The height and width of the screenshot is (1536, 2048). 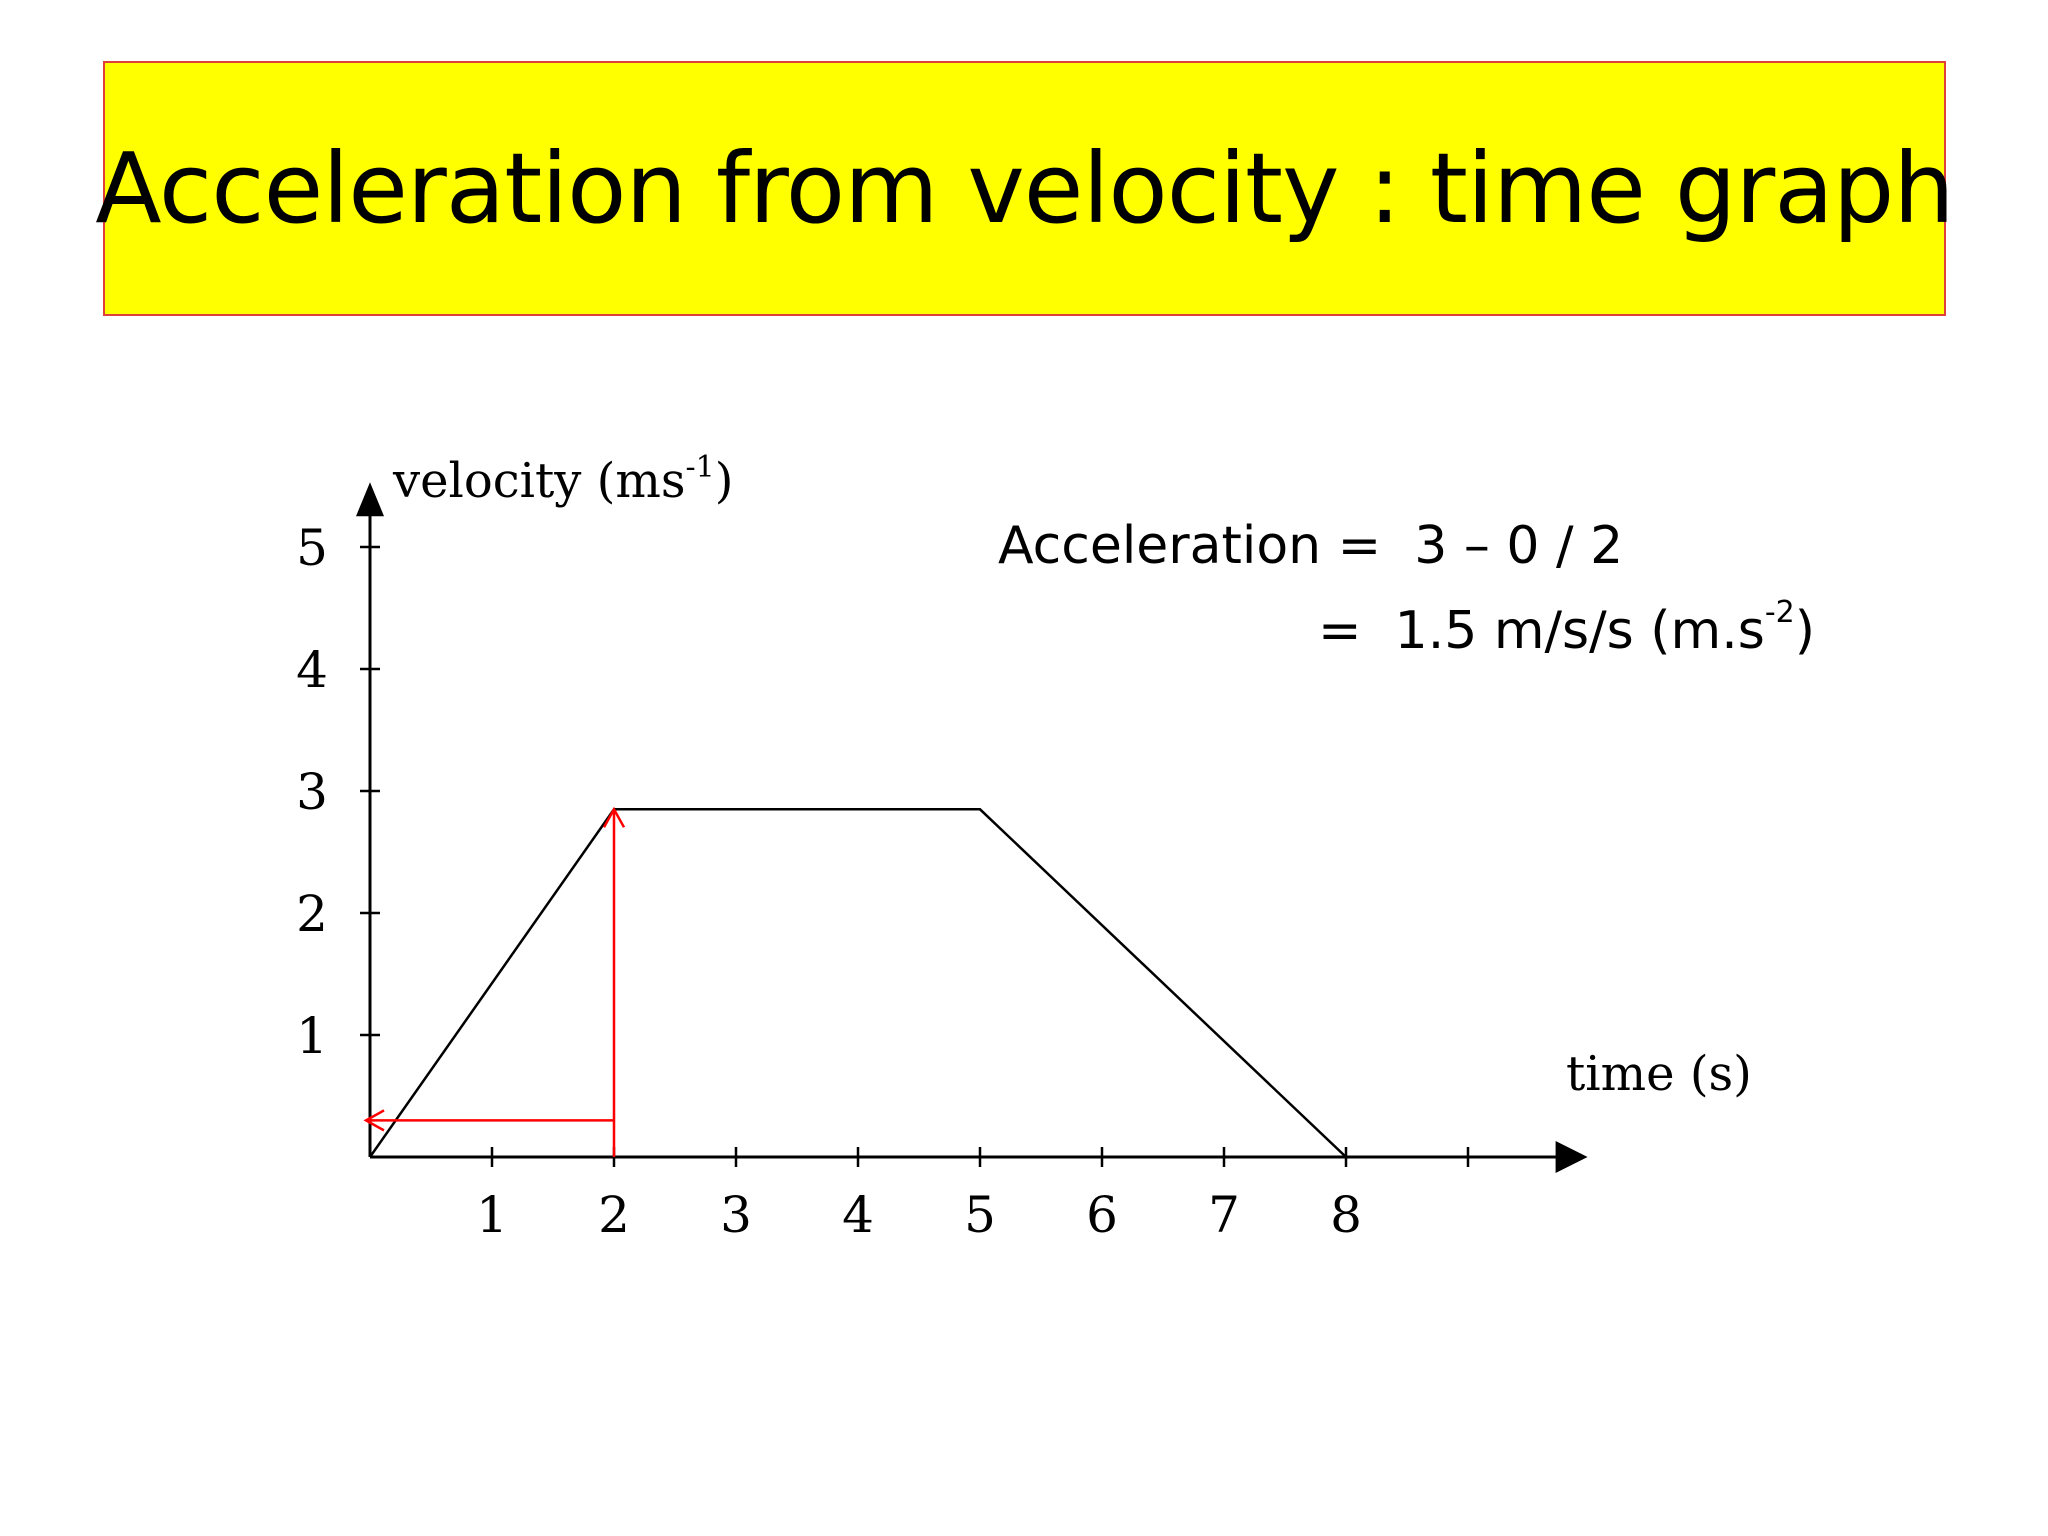 I want to click on velocity-series-line, so click(x=857, y=983).